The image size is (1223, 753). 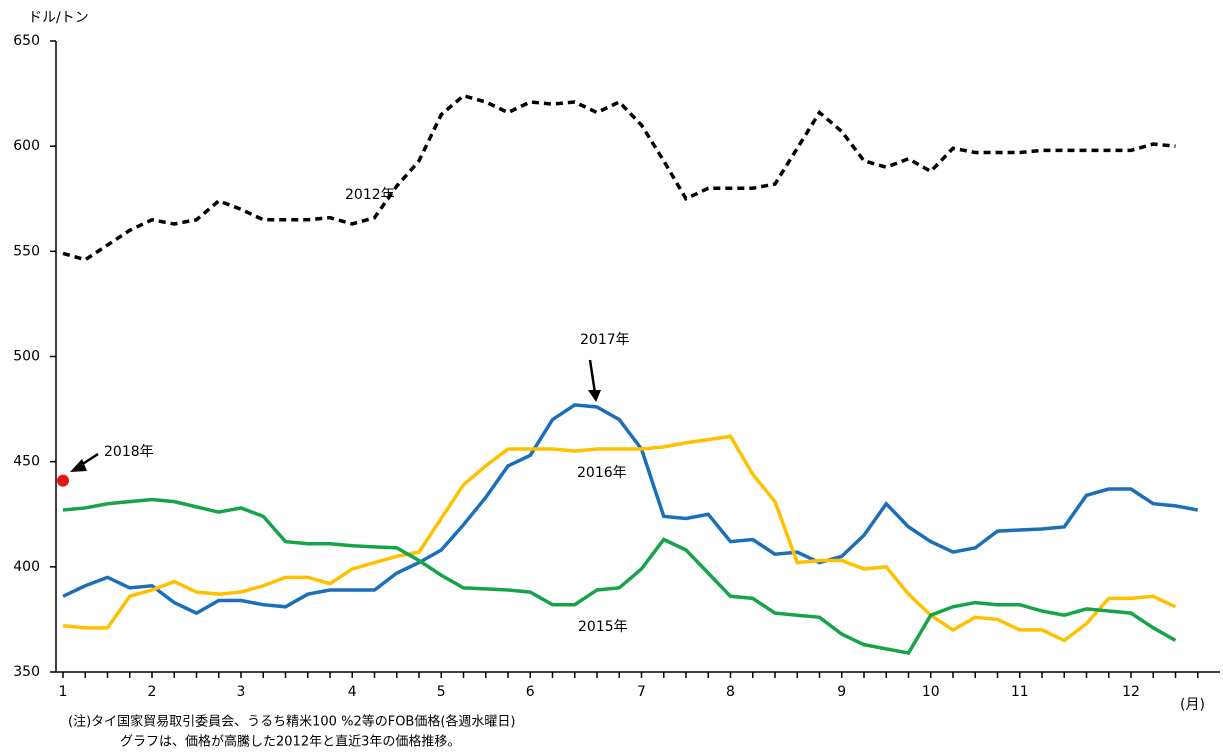 I want to click on series-label: 2017年, so click(x=605, y=340).